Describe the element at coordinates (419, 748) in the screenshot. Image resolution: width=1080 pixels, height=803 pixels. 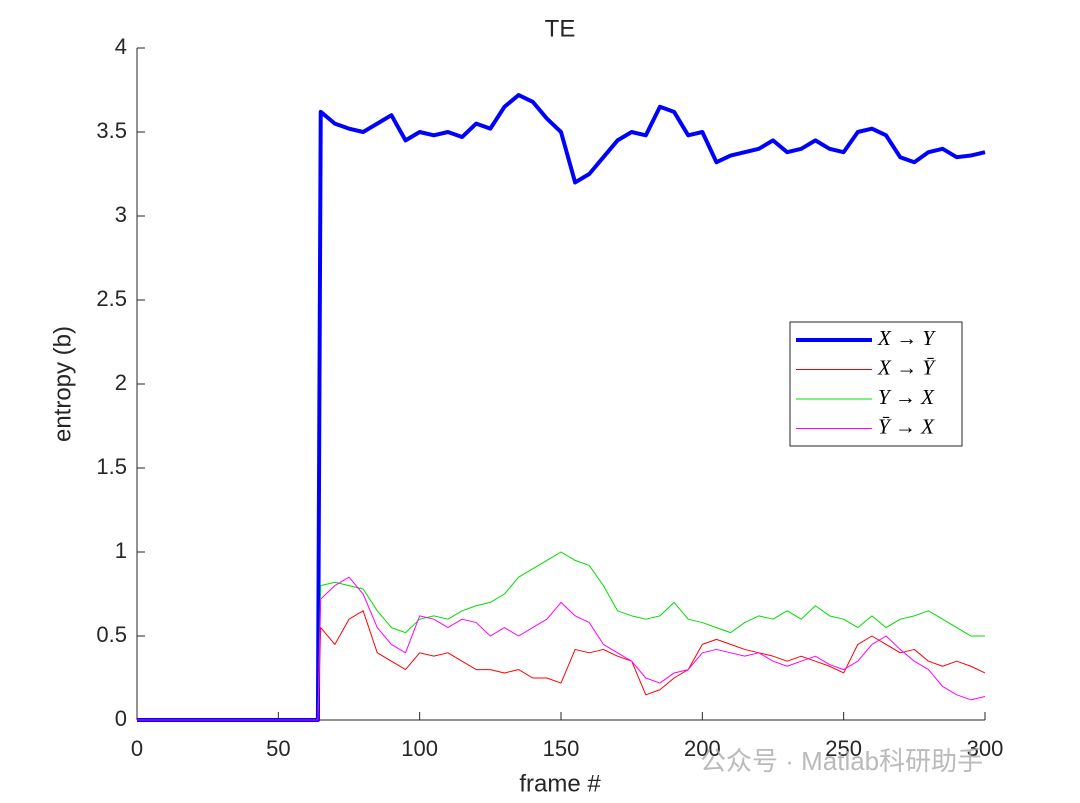
I see `x-tick-label: 100` at that location.